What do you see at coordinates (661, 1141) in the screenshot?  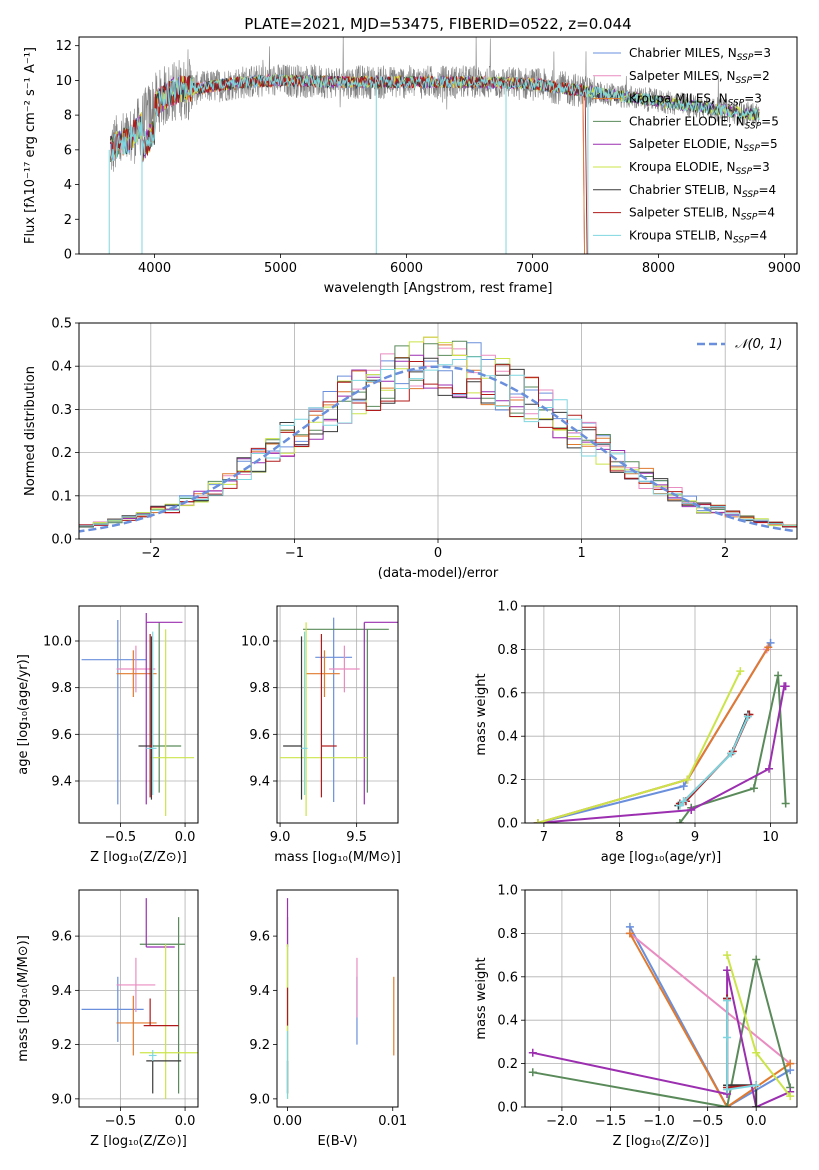 I see `weight_vs_Z-xlabel: Z [log₁₀(Z/Z⊙)]` at bounding box center [661, 1141].